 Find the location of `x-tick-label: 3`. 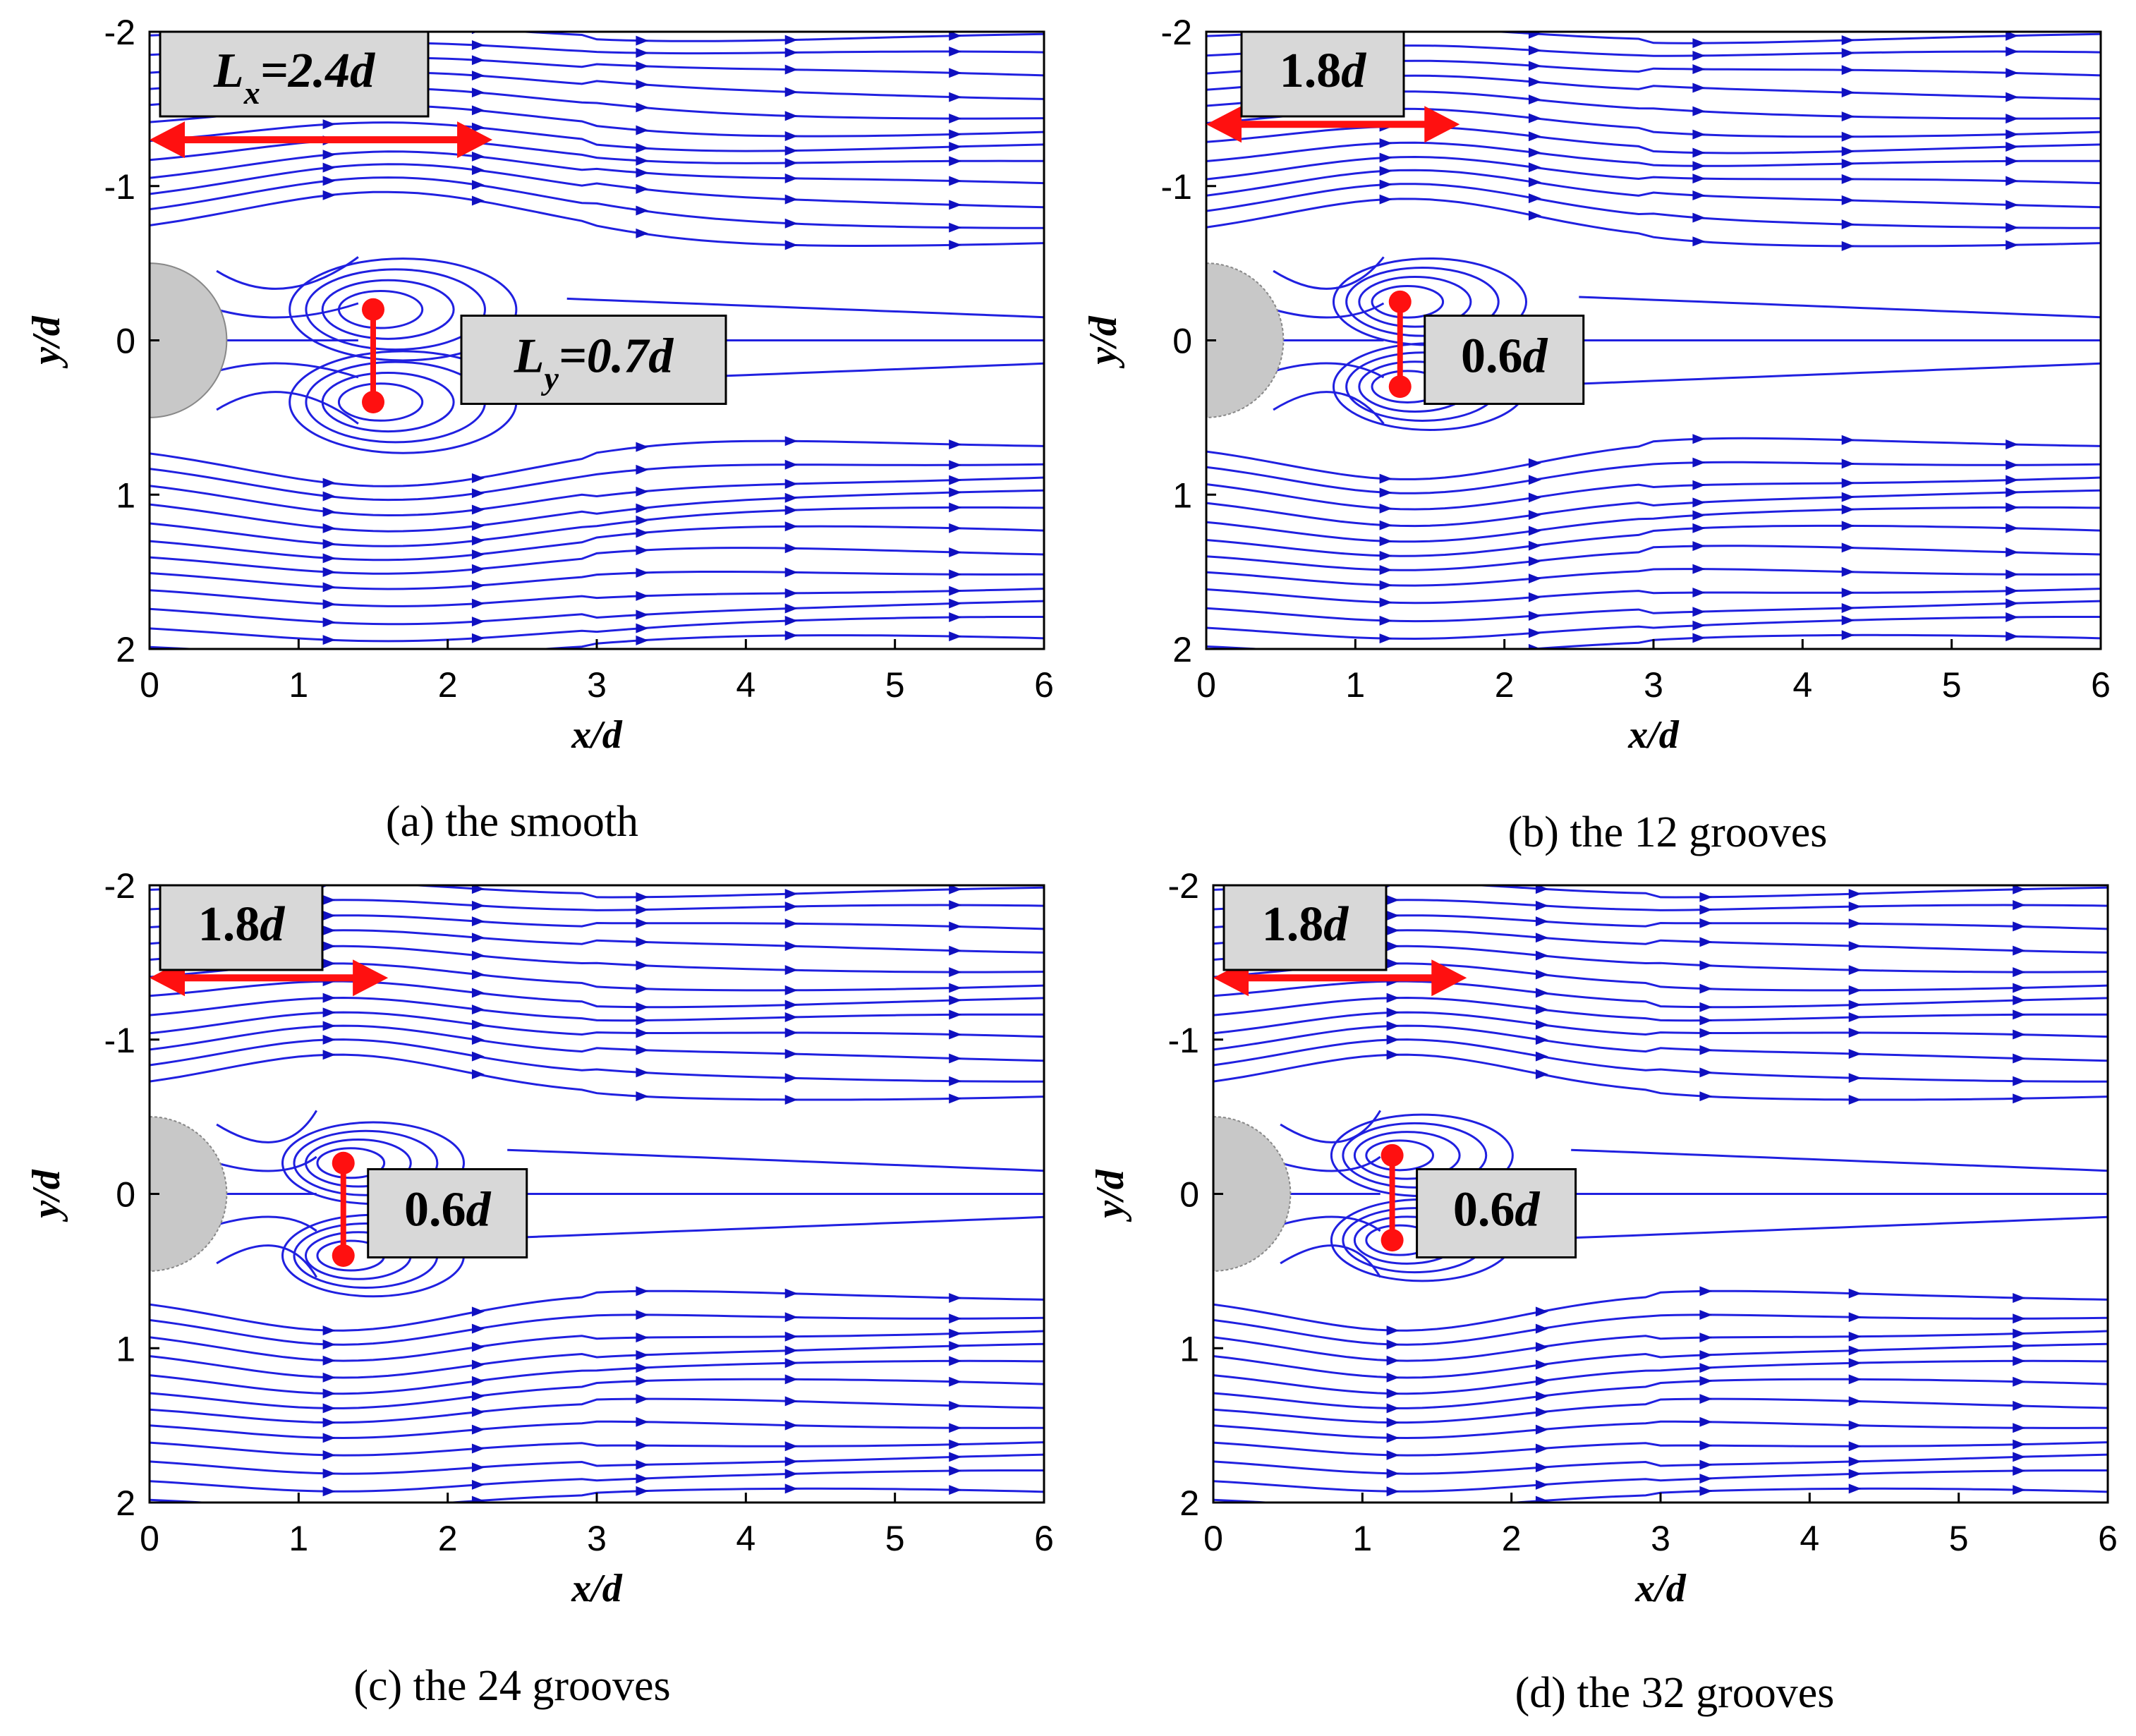

x-tick-label: 3 is located at coordinates (1660, 1538).